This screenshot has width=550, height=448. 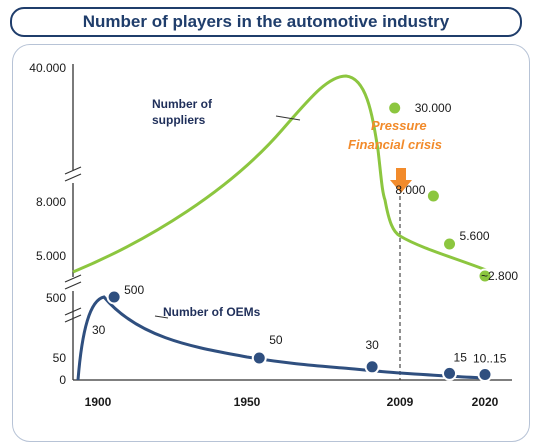 I want to click on y-axis-break-lower, so click(x=73, y=315).